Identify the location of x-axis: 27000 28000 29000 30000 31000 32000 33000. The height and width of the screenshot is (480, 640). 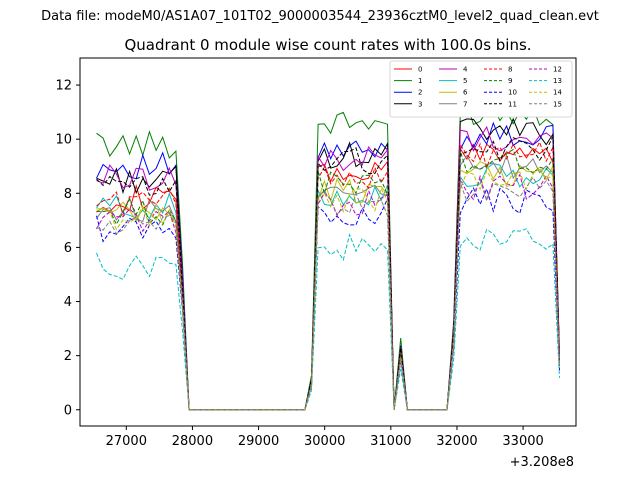
(325, 437).